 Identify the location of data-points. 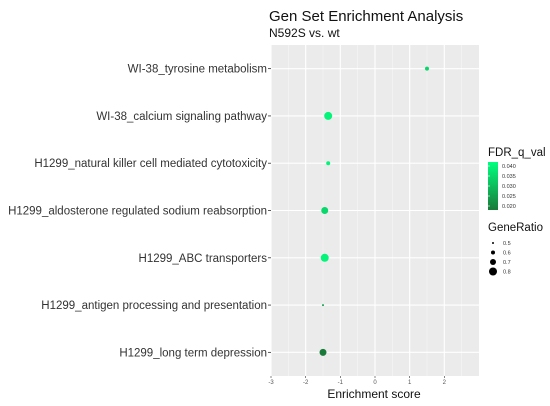
(374, 211).